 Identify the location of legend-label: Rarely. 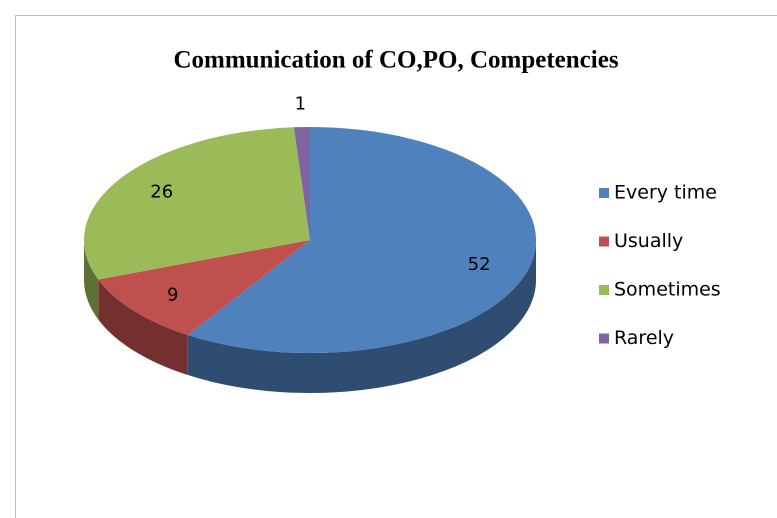
(644, 338).